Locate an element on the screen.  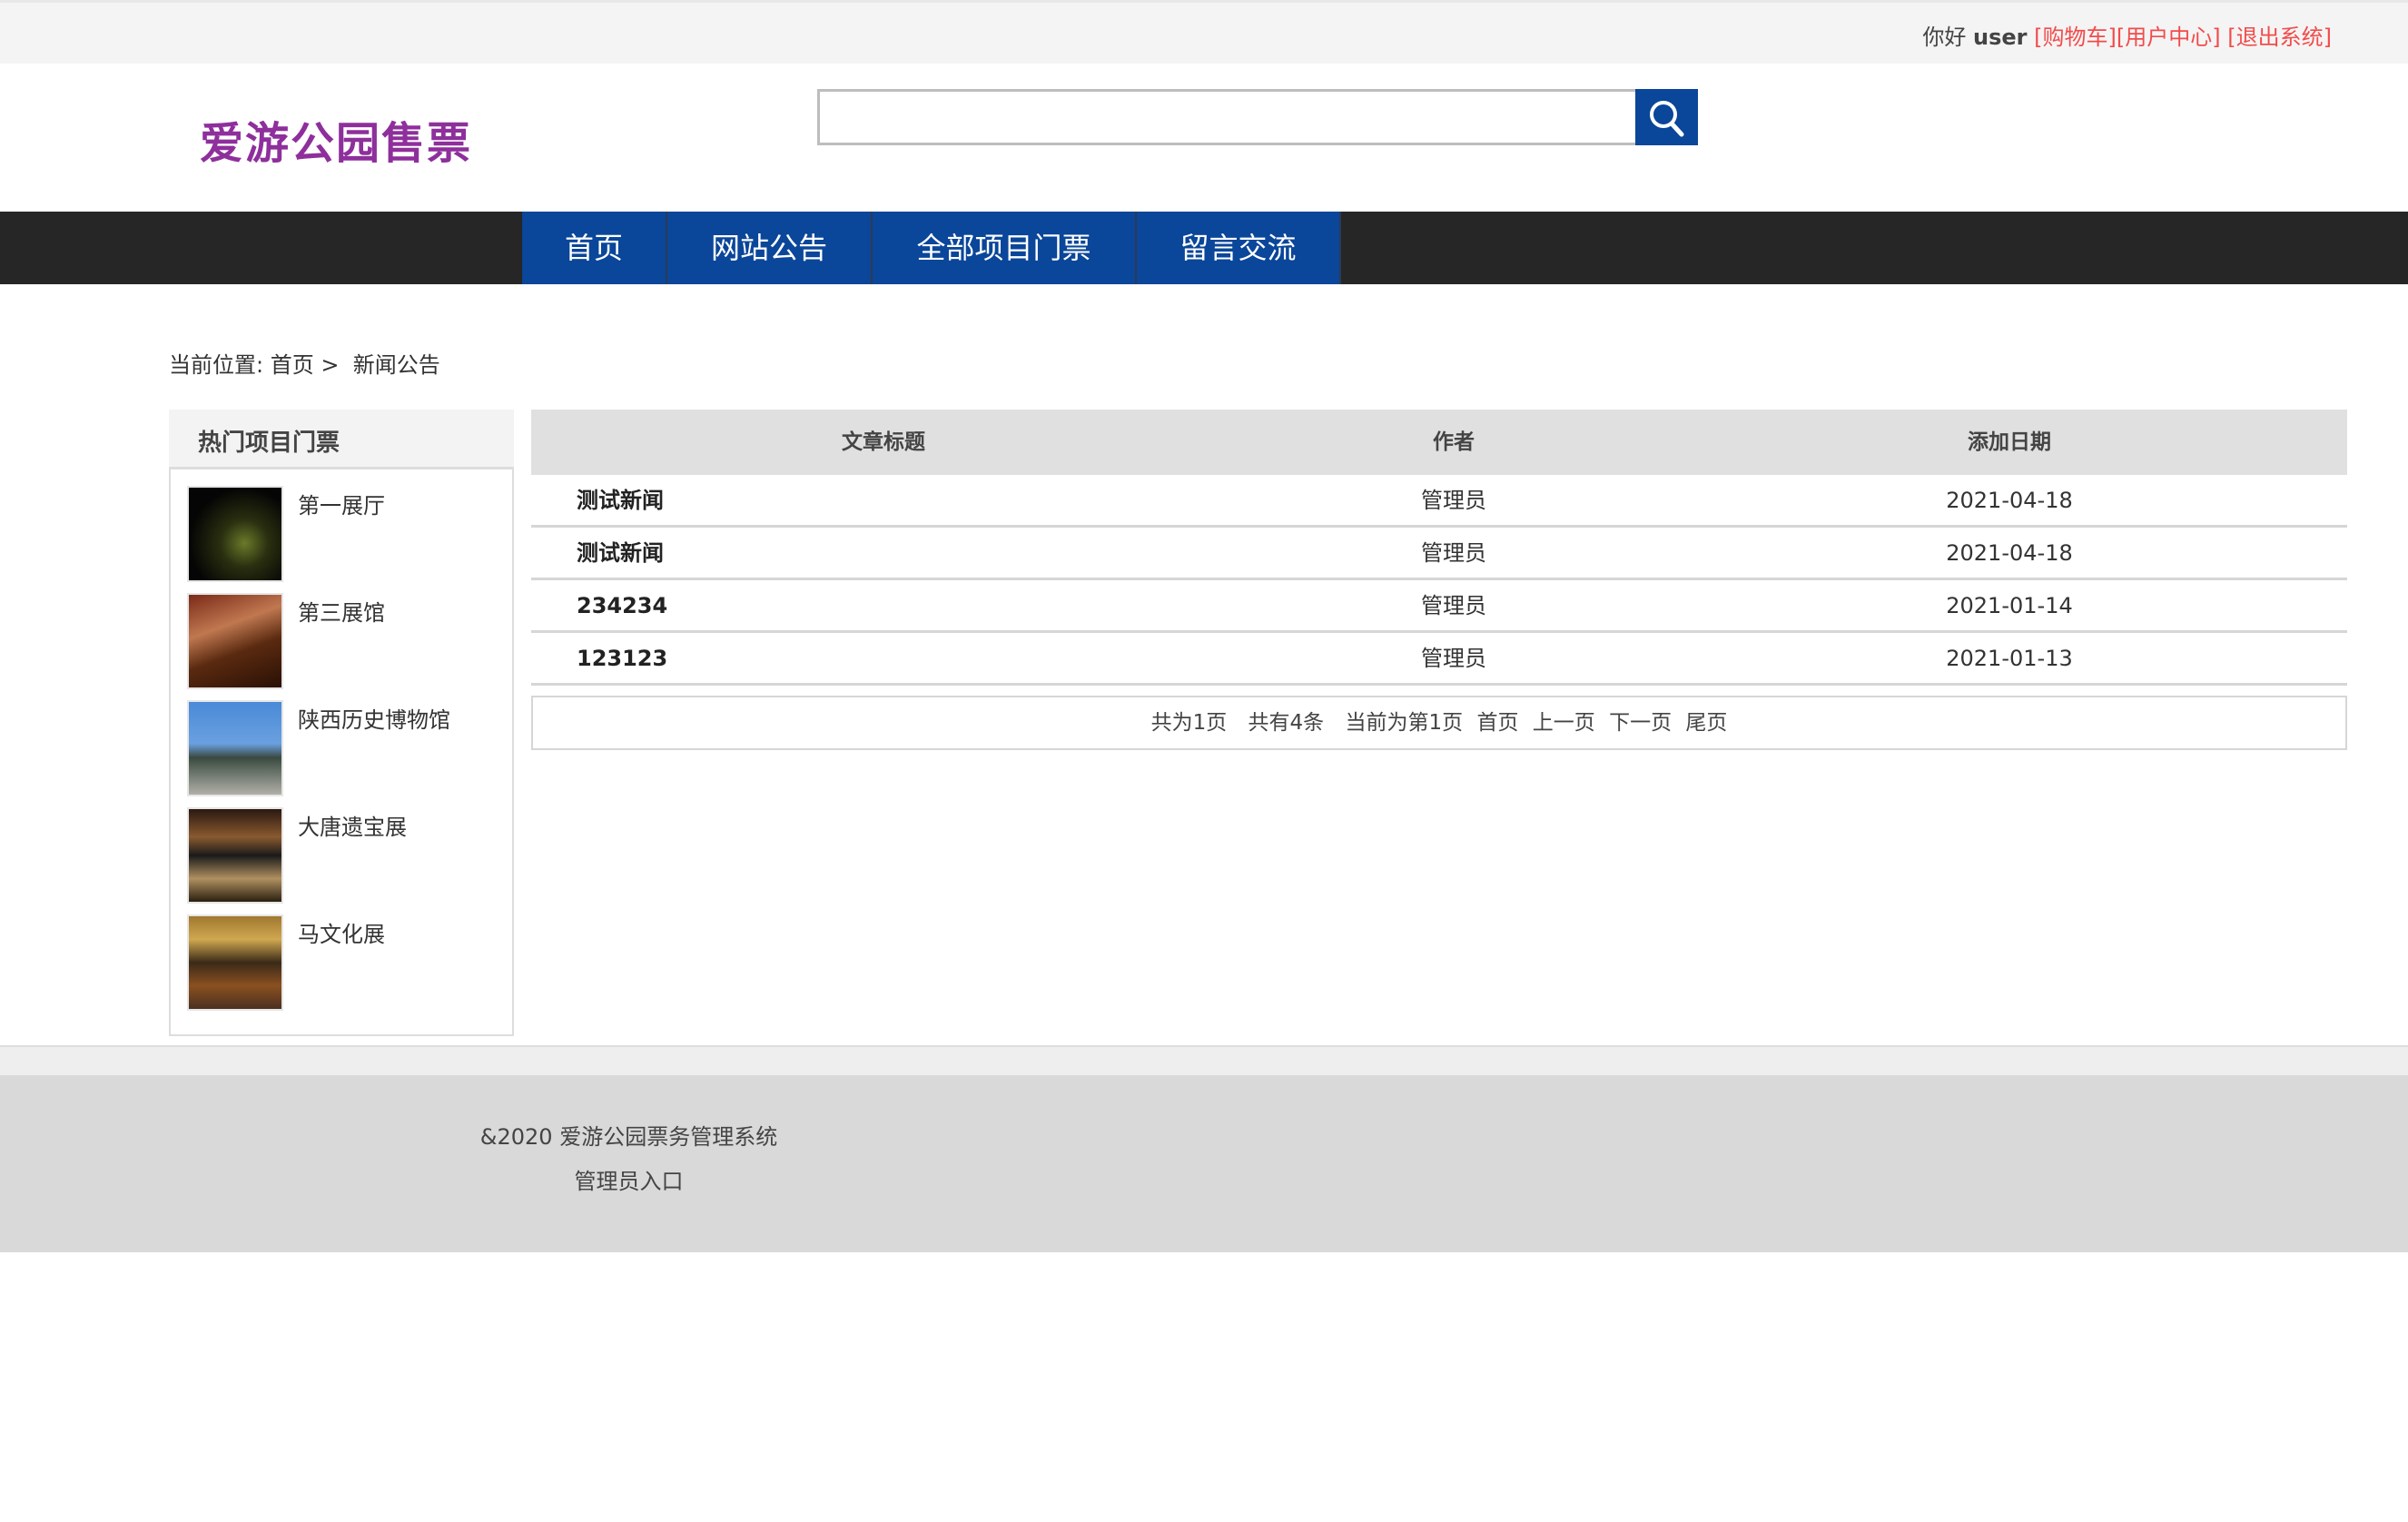
top-bar: 你好 user [购物车][用户中心] [退出系统] is located at coordinates (1204, 32).